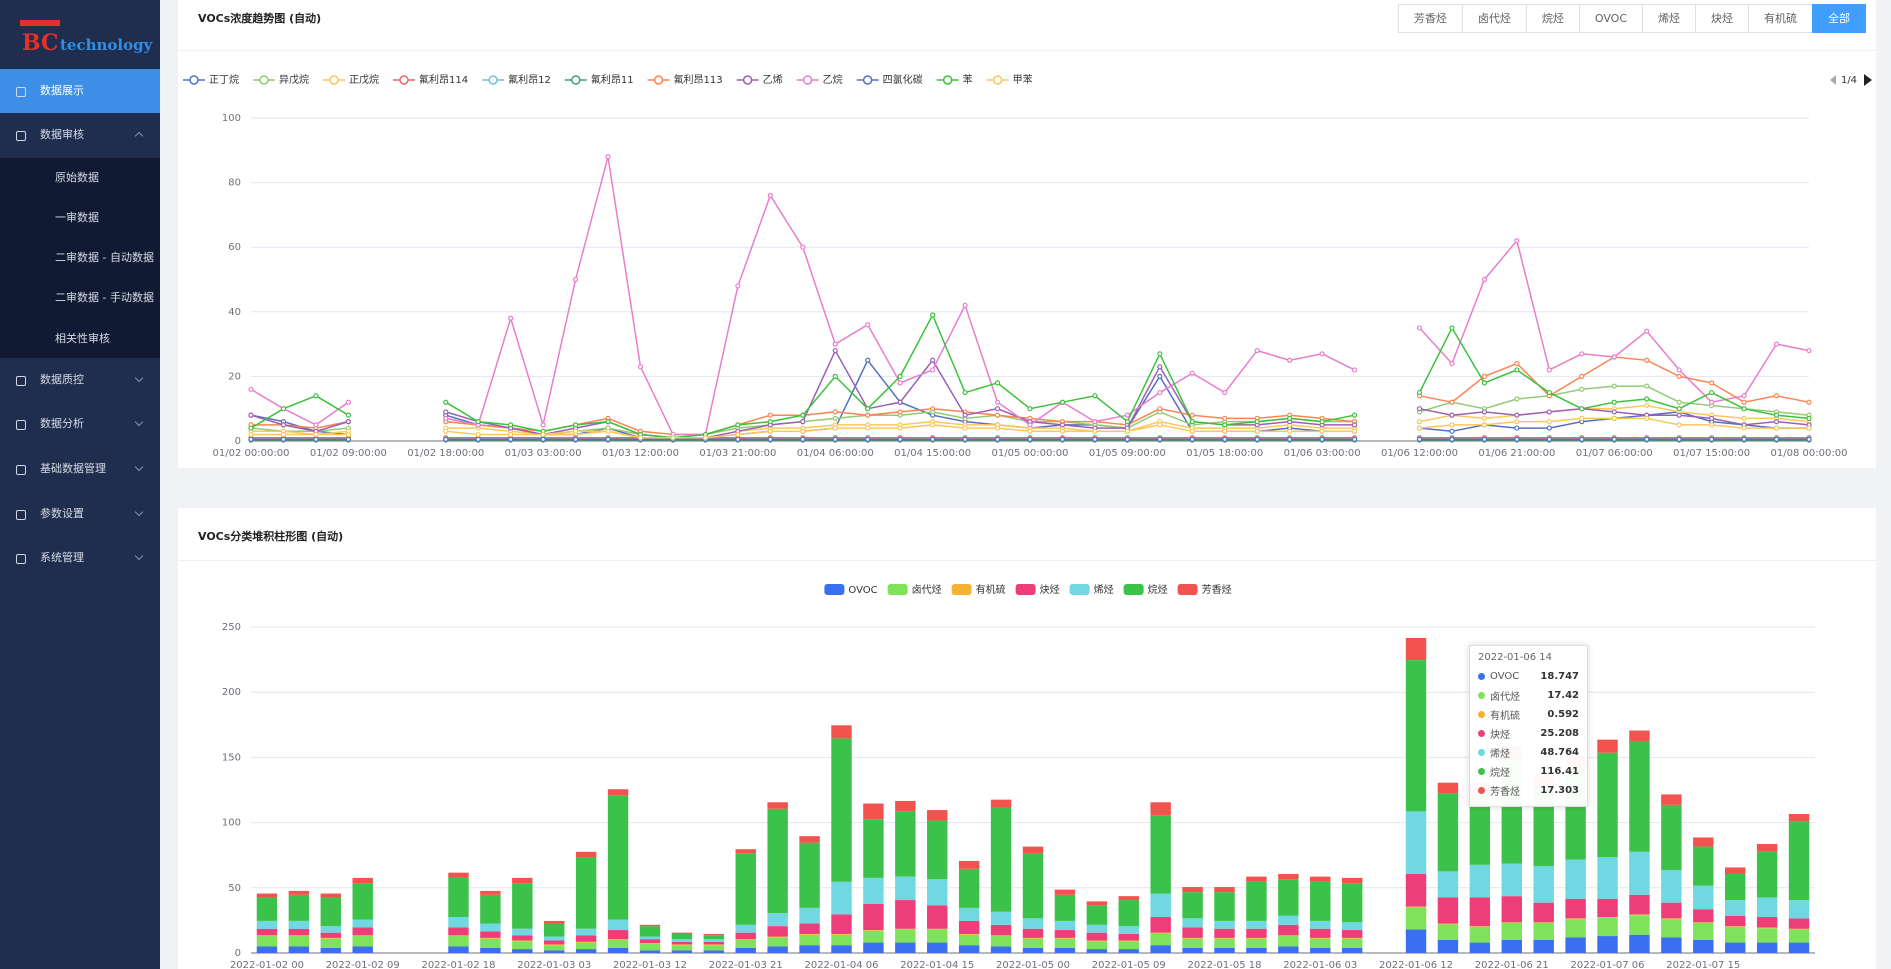 The image size is (1891, 969). Describe the element at coordinates (914, 589) in the screenshot. I see `legend-item: 卤代烃` at that location.